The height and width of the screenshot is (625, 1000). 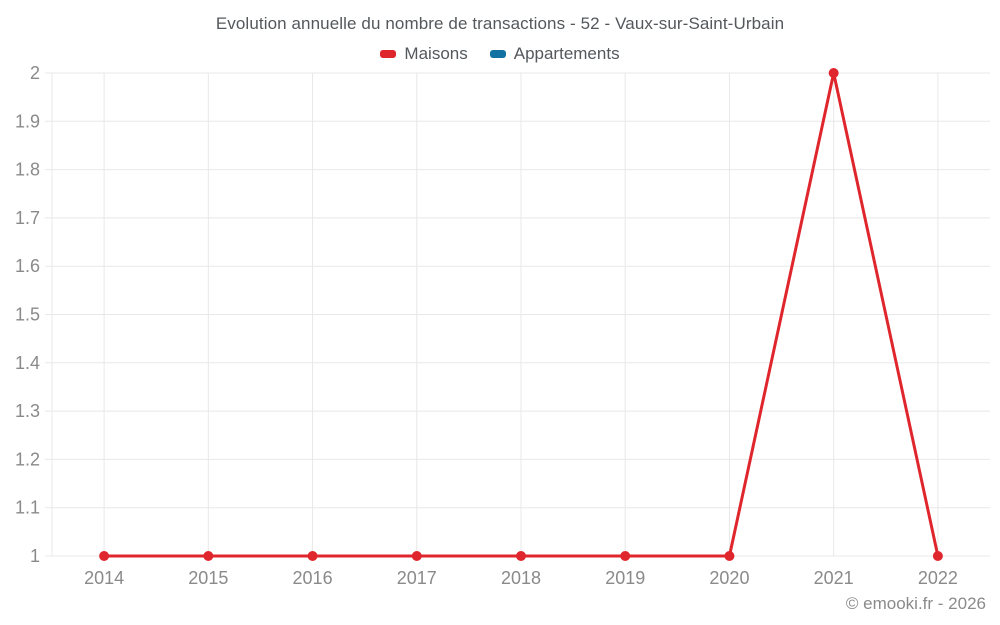 I want to click on y-axis-label: 1.2, so click(x=27, y=459).